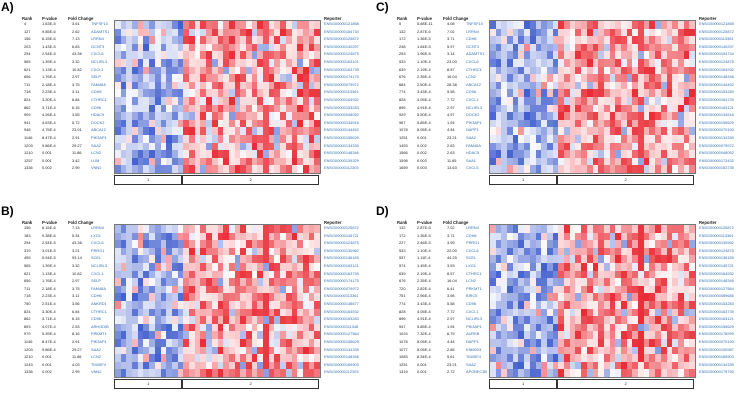 This screenshot has height=404, width=742. What do you see at coordinates (472, 168) in the screenshot?
I see `cell-gene: CXCL5` at bounding box center [472, 168].